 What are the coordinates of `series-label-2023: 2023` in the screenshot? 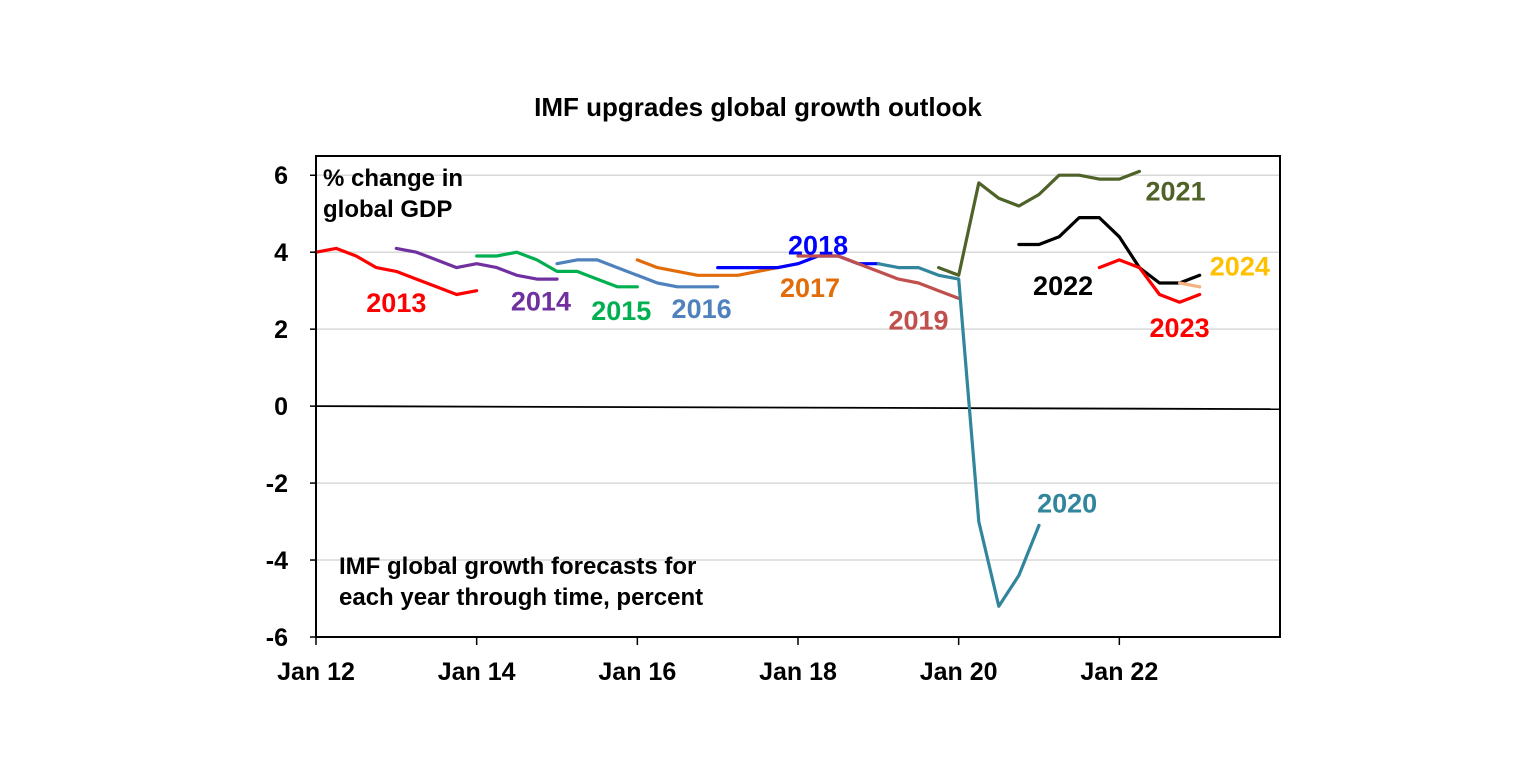 It's located at (1180, 328).